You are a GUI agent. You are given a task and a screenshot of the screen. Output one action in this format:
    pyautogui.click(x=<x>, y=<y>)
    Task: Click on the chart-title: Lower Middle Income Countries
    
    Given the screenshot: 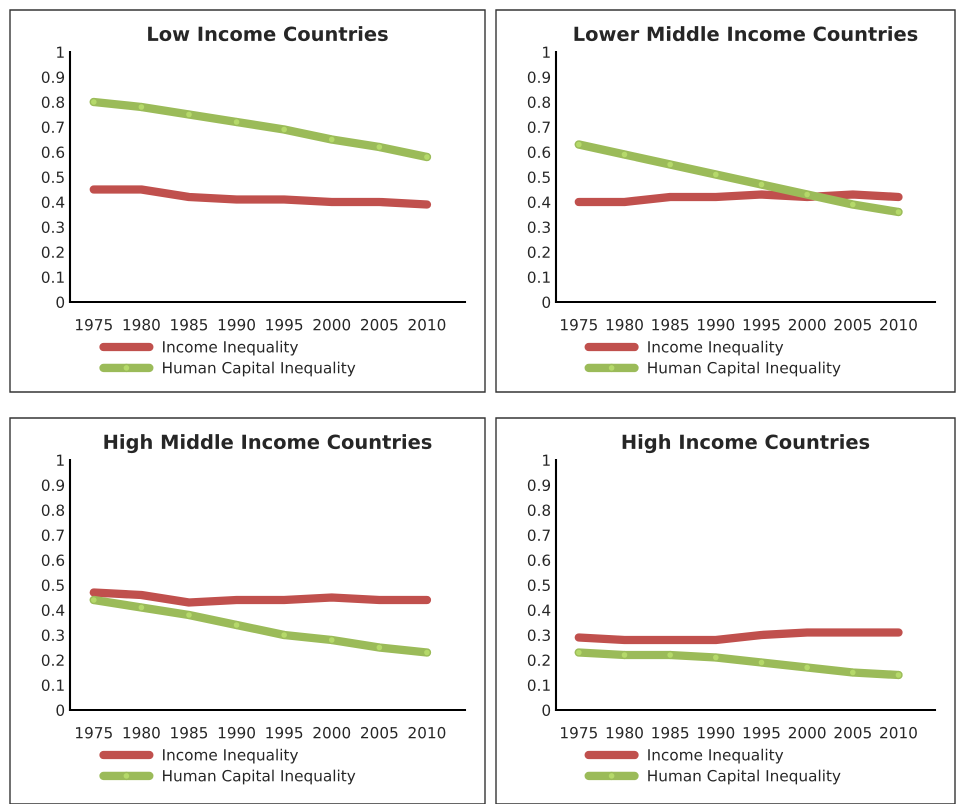 What is the action you would take?
    pyautogui.click(x=746, y=34)
    